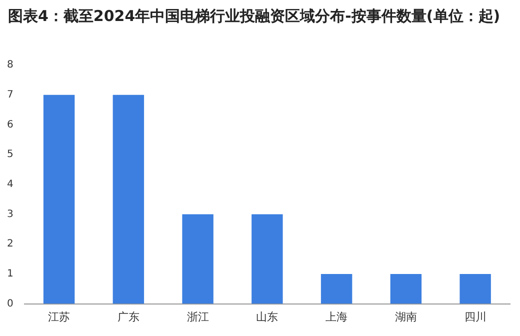  What do you see at coordinates (10, 274) in the screenshot?
I see `y-tick-label: 1` at bounding box center [10, 274].